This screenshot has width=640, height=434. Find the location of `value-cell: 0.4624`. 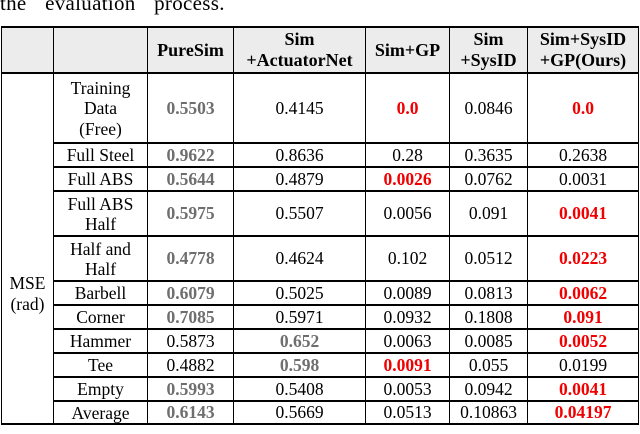

value-cell: 0.4624 is located at coordinates (299, 259).